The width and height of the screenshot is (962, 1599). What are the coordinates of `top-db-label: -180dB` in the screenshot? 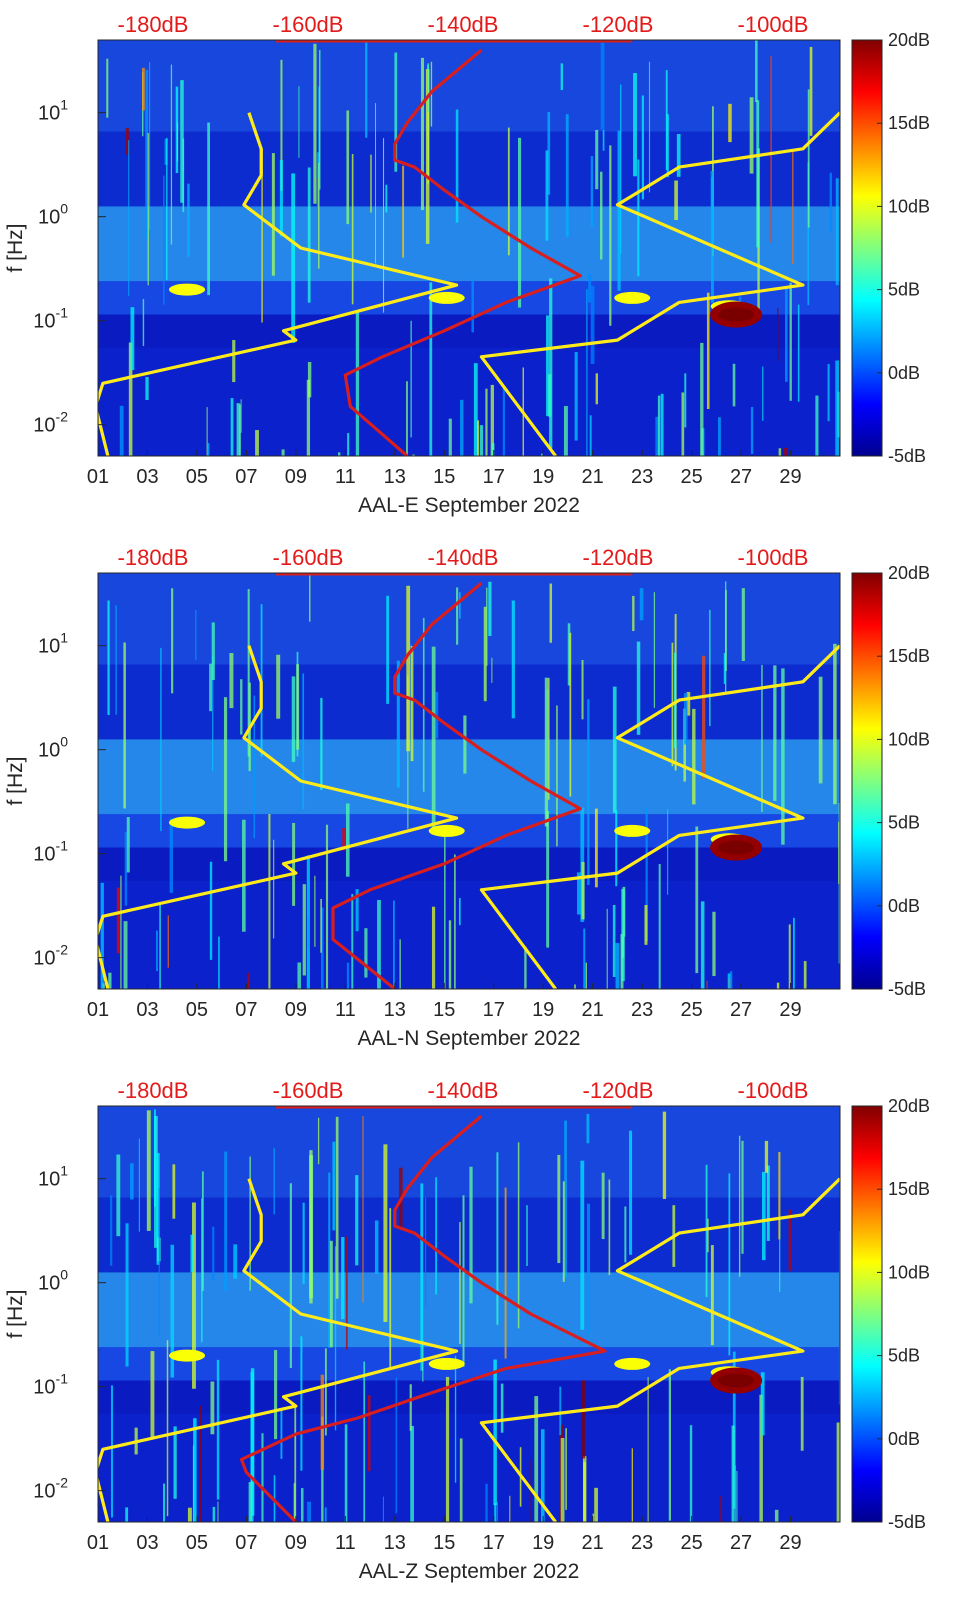 It's located at (153, 24).